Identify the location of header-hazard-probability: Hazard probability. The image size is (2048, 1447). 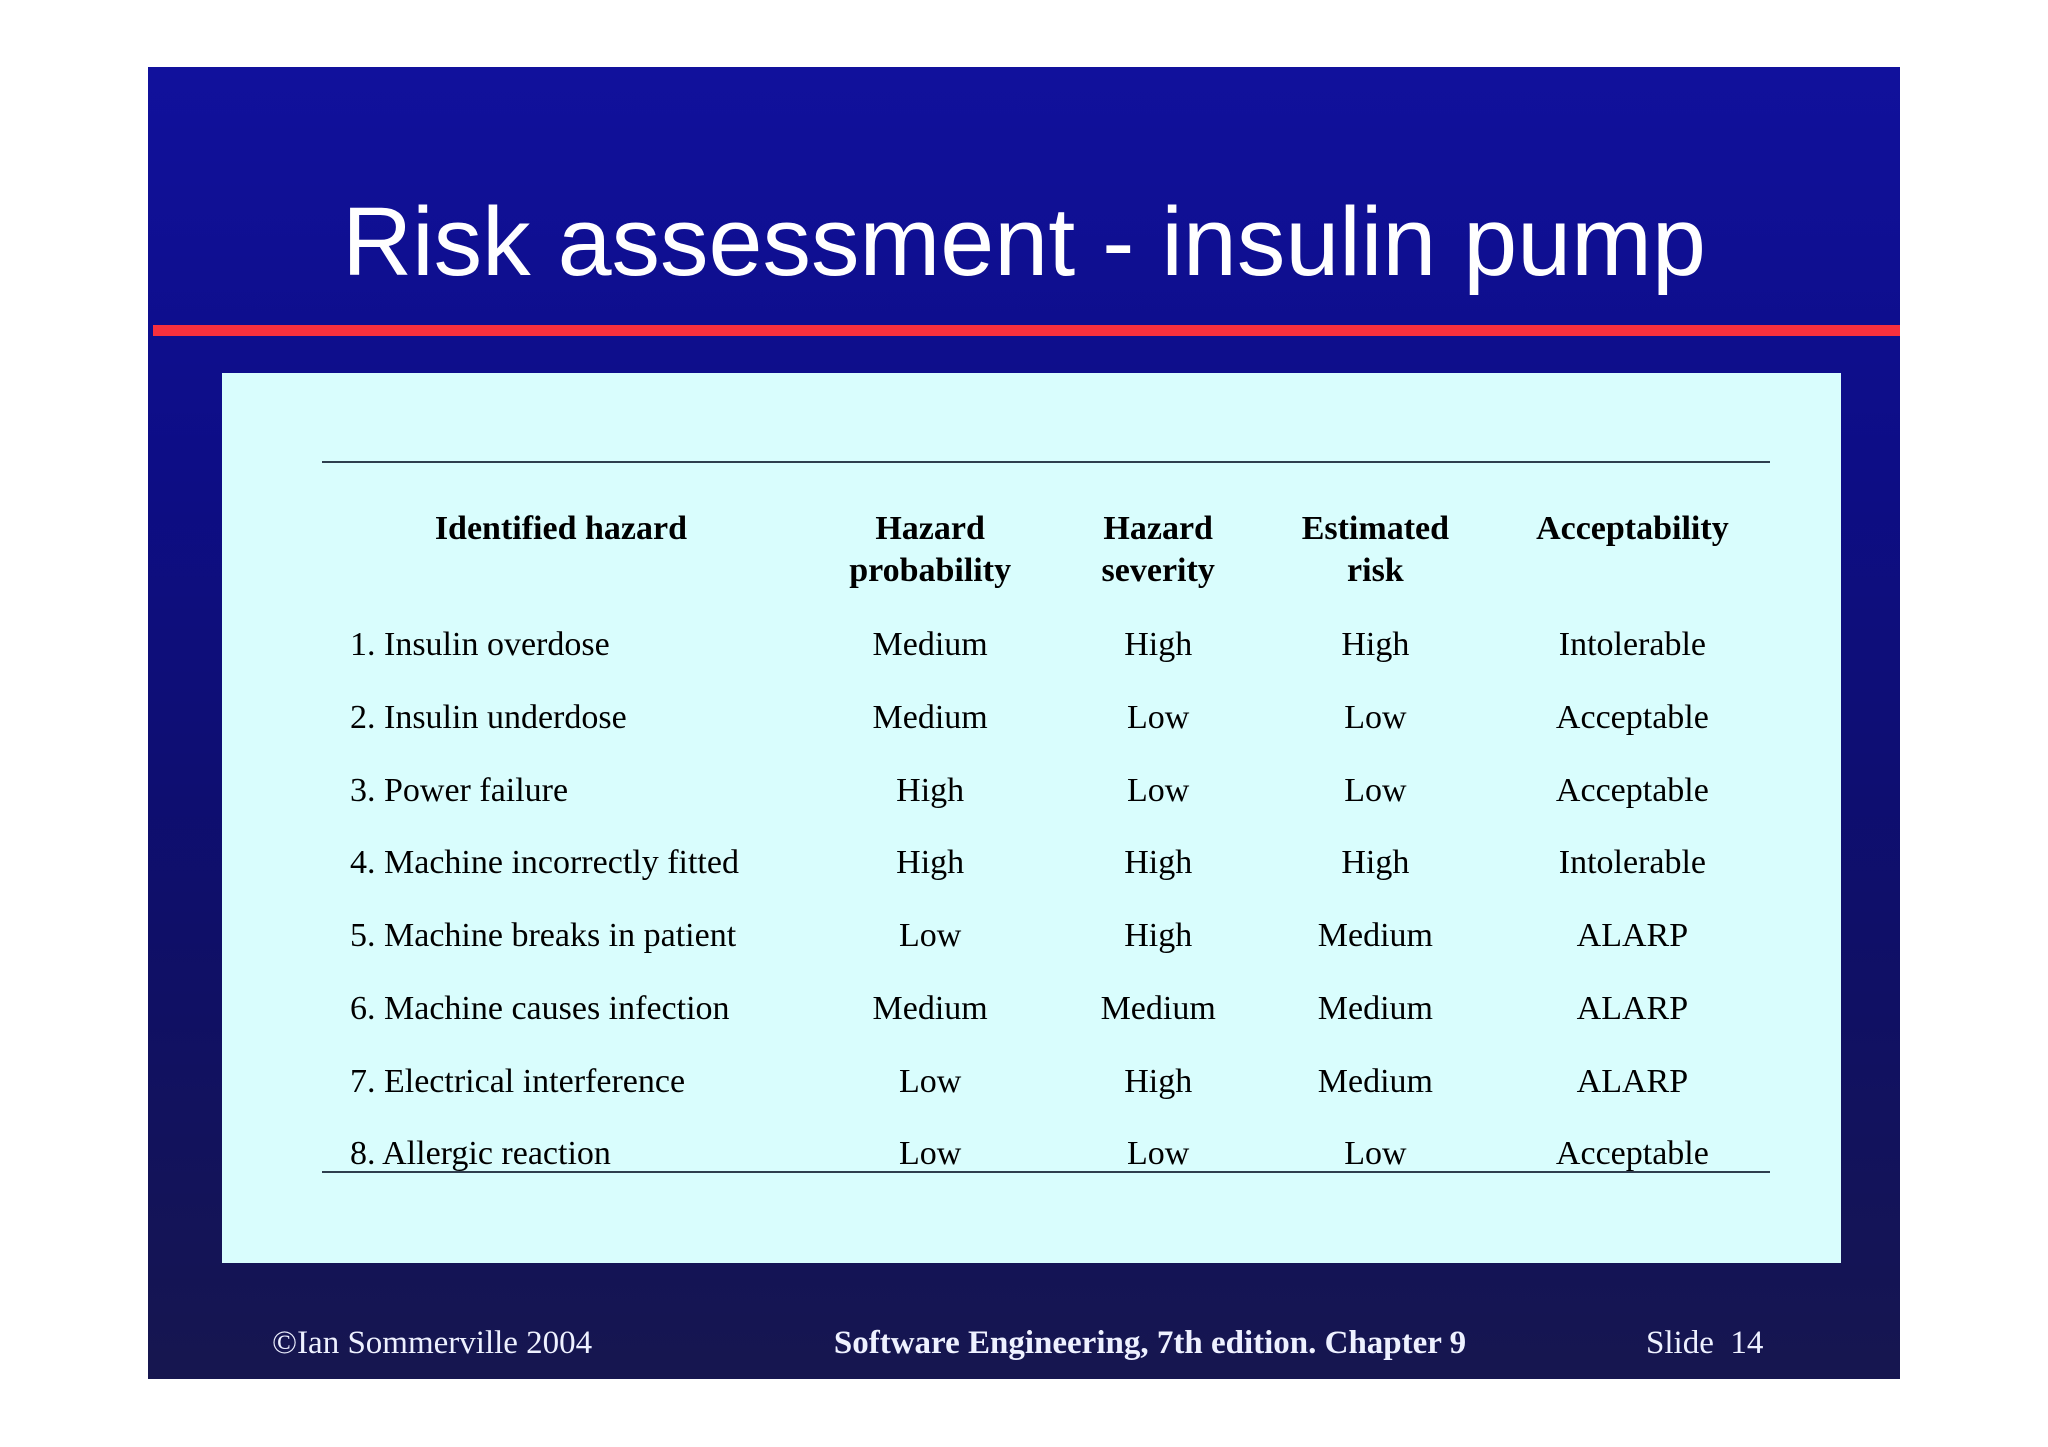
(930, 549).